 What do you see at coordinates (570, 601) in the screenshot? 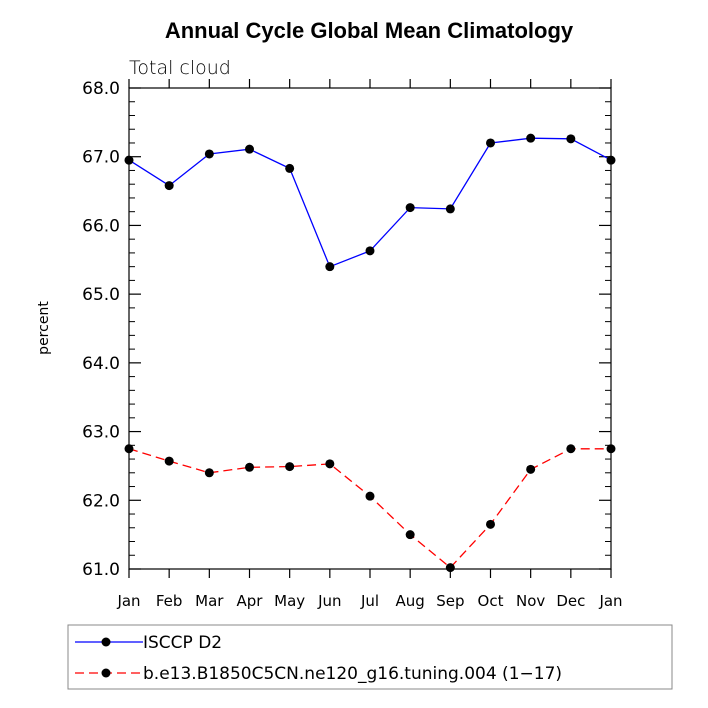
I see `x-tick-label: Dec` at bounding box center [570, 601].